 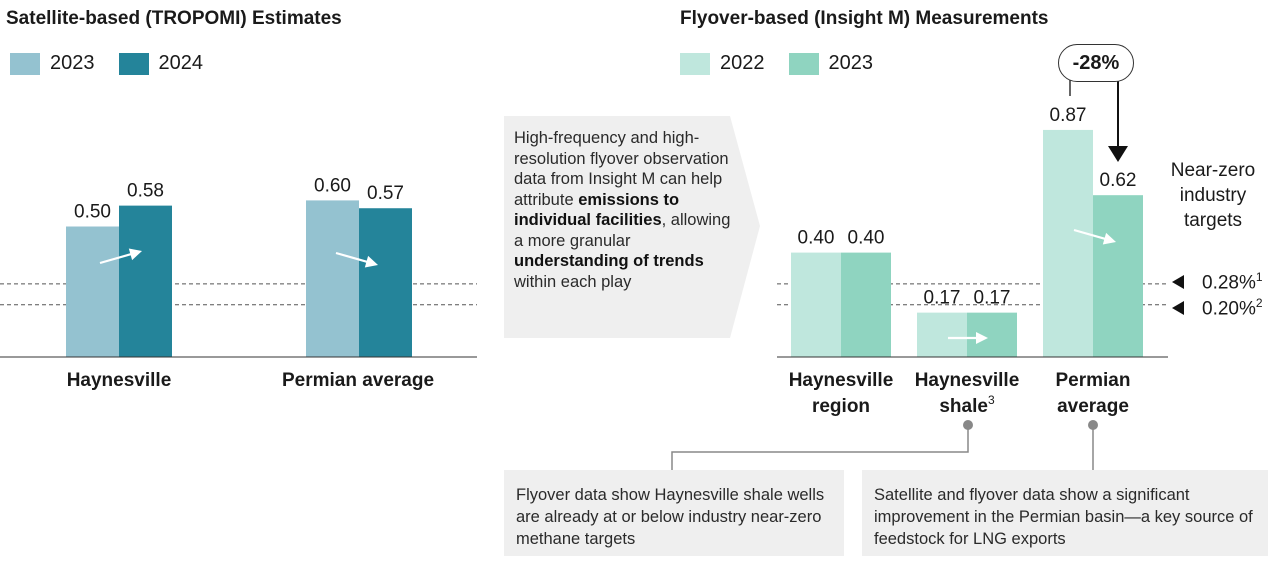 I want to click on badge-arrowhead, so click(x=1118, y=154).